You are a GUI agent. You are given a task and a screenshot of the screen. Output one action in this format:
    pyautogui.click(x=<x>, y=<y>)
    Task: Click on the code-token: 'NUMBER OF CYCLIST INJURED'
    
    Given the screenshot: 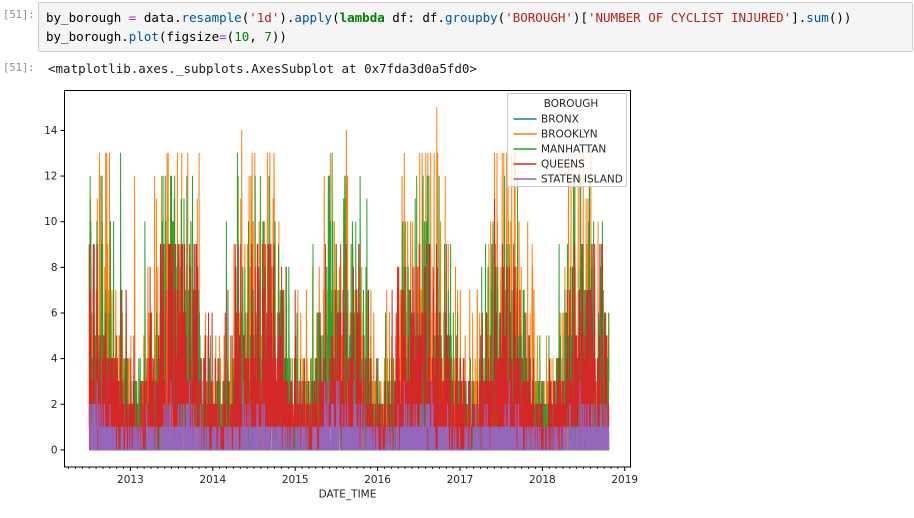 What is the action you would take?
    pyautogui.click(x=689, y=17)
    